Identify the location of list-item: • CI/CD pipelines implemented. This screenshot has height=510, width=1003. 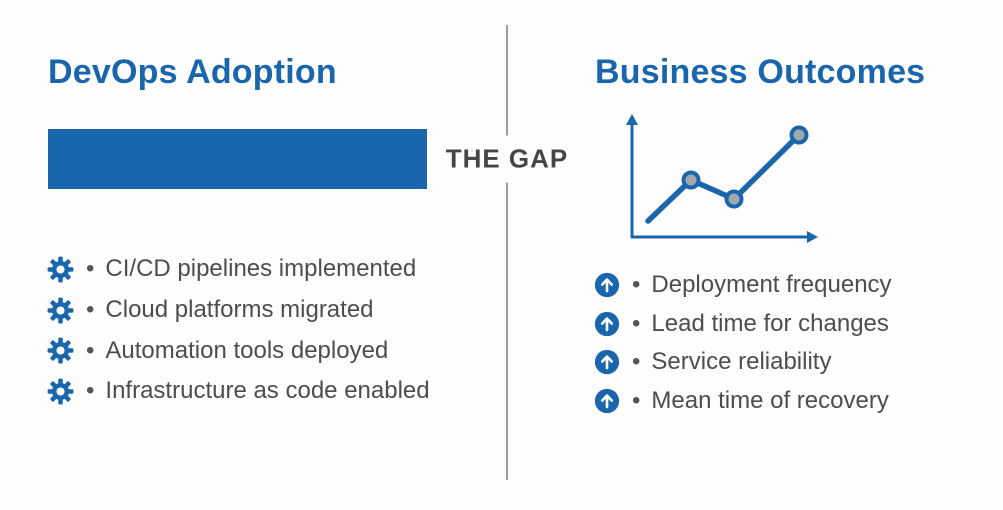
(238, 269).